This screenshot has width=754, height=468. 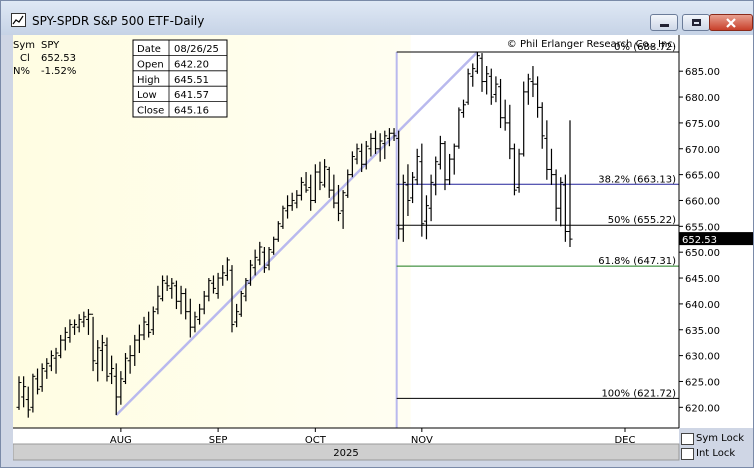 I want to click on ohlc-box, so click(x=180, y=78).